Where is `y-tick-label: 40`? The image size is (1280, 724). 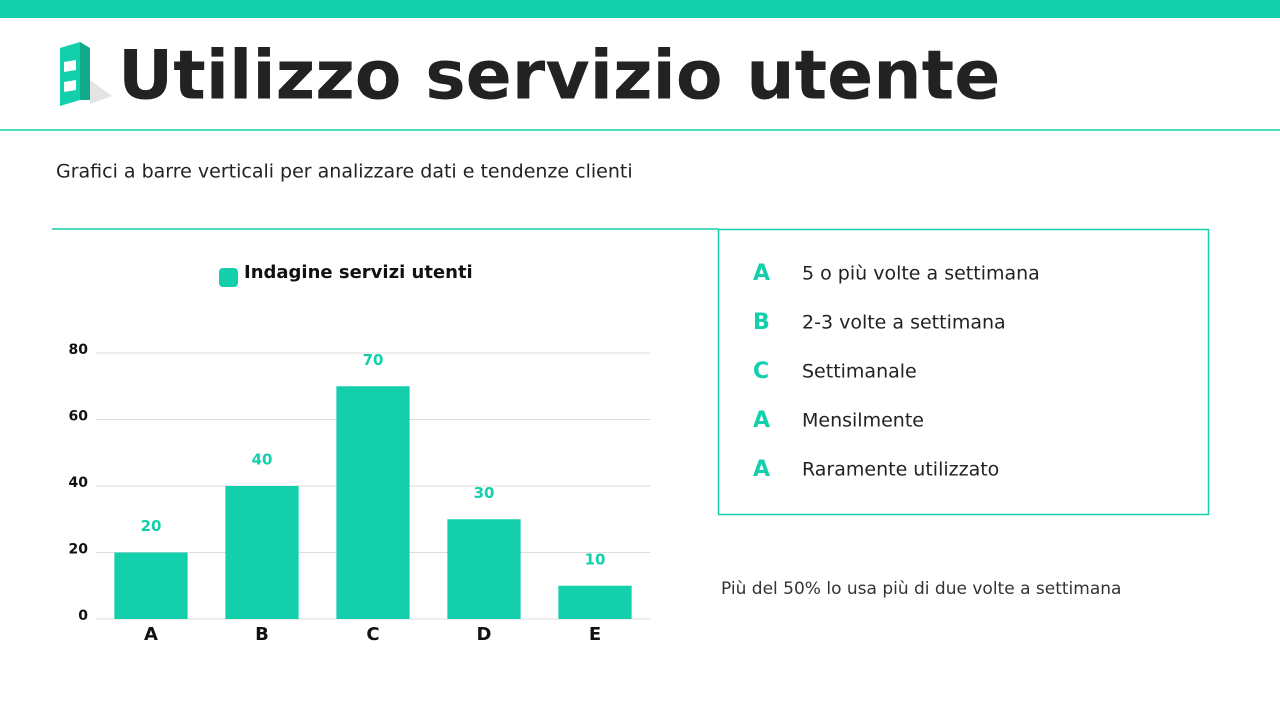 y-tick-label: 40 is located at coordinates (79, 483).